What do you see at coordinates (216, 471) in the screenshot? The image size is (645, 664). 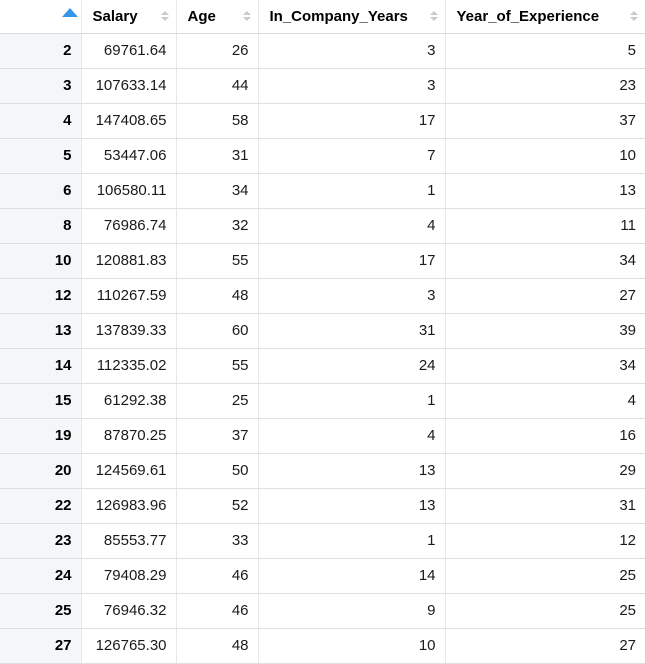 I see `age-cell: 50` at bounding box center [216, 471].